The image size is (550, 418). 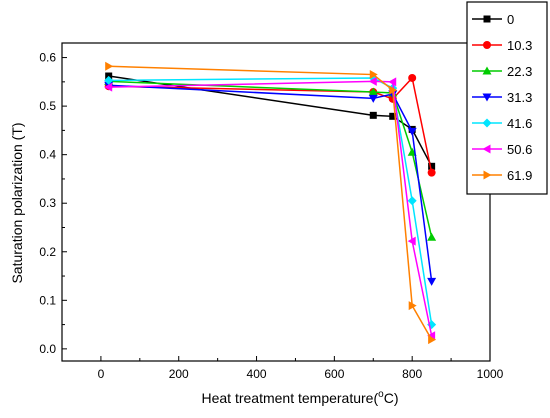 I want to click on legend-label: 61.9, so click(x=519, y=175).